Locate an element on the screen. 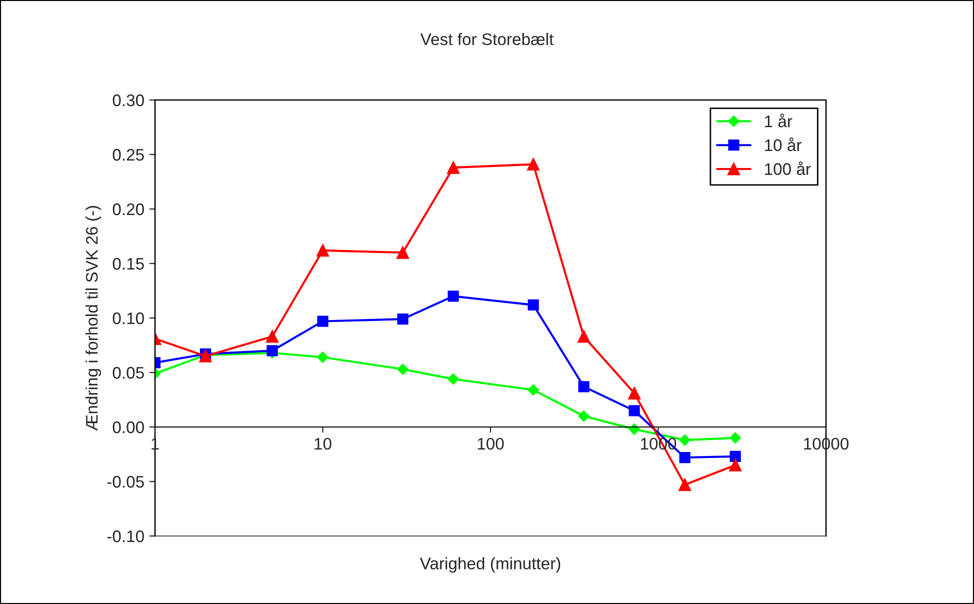 This screenshot has width=974, height=604. y-tick-label: 0.15 is located at coordinates (128, 264).